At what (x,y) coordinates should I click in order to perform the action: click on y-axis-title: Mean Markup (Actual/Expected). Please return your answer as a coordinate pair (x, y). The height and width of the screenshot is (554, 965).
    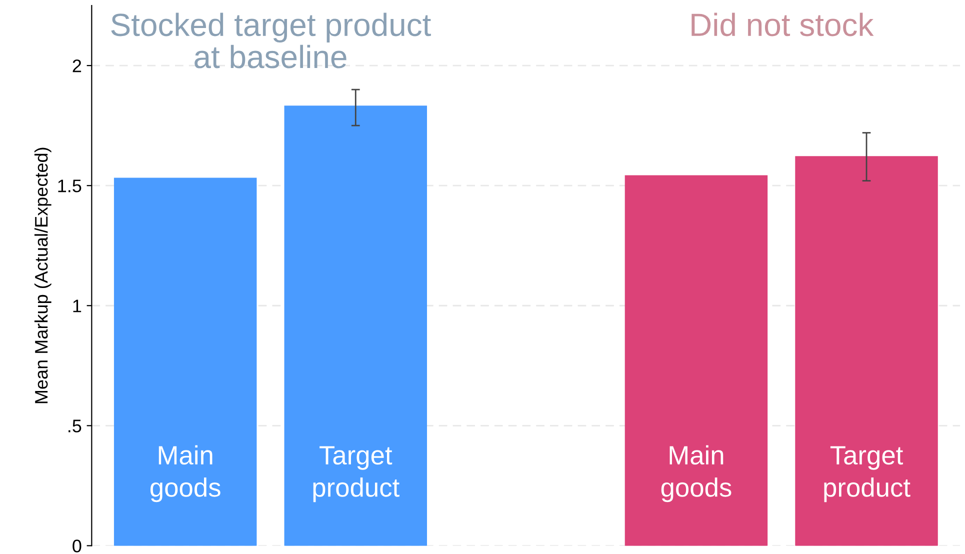
    Looking at the image, I should click on (43, 276).